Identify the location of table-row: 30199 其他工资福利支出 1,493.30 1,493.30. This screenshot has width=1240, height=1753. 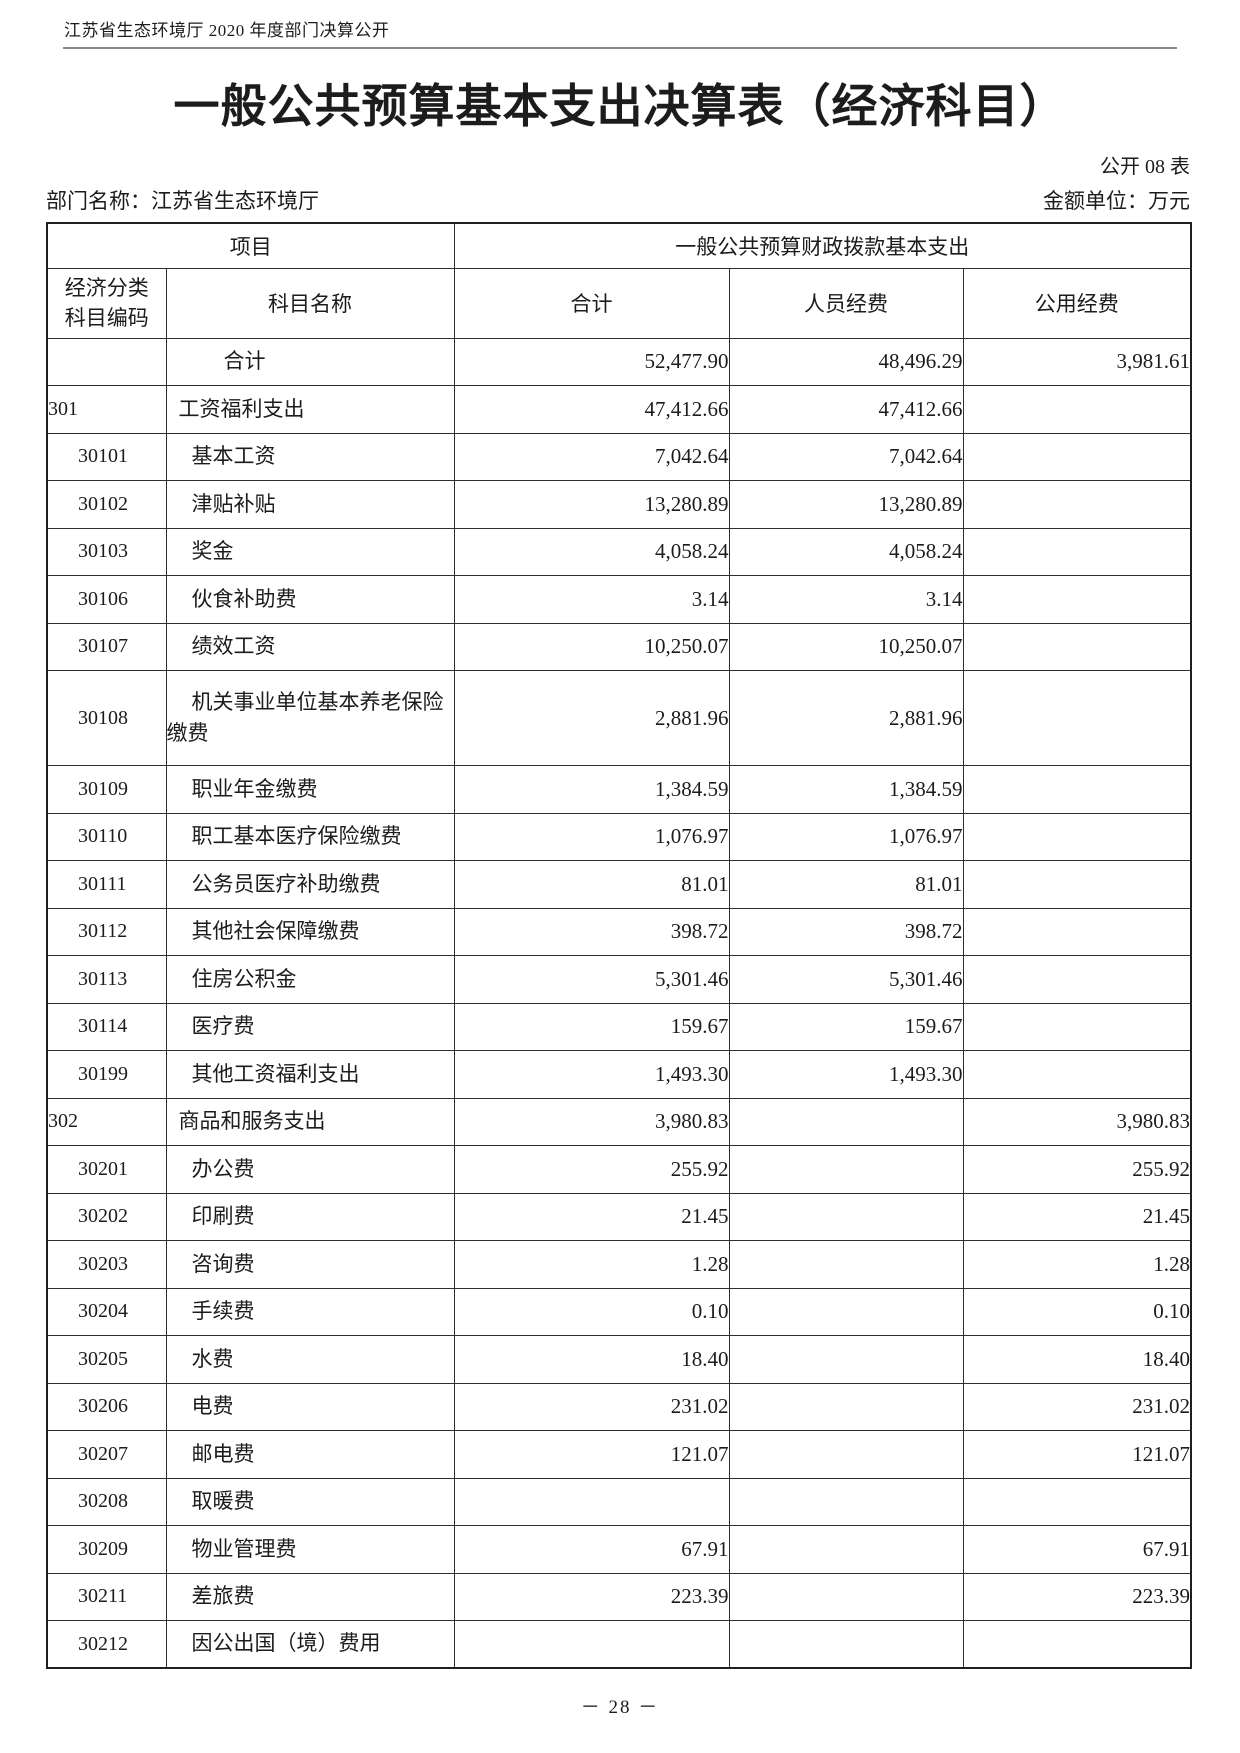
(619, 1074).